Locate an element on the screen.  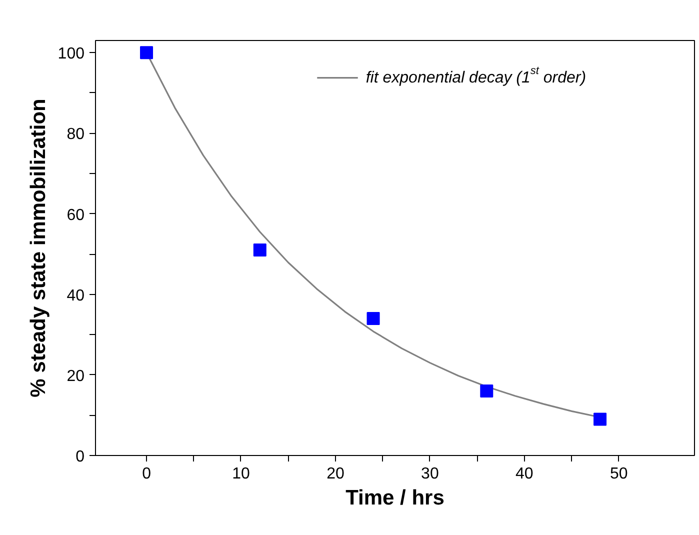
y-tick-label: 20 is located at coordinates (75, 376).